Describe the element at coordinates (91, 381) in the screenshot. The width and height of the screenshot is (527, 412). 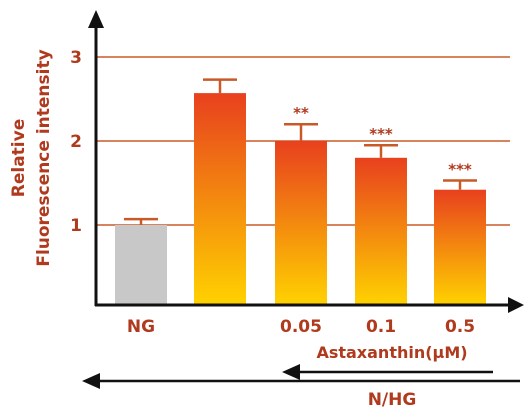
I see `nhg-arrowhead` at that location.